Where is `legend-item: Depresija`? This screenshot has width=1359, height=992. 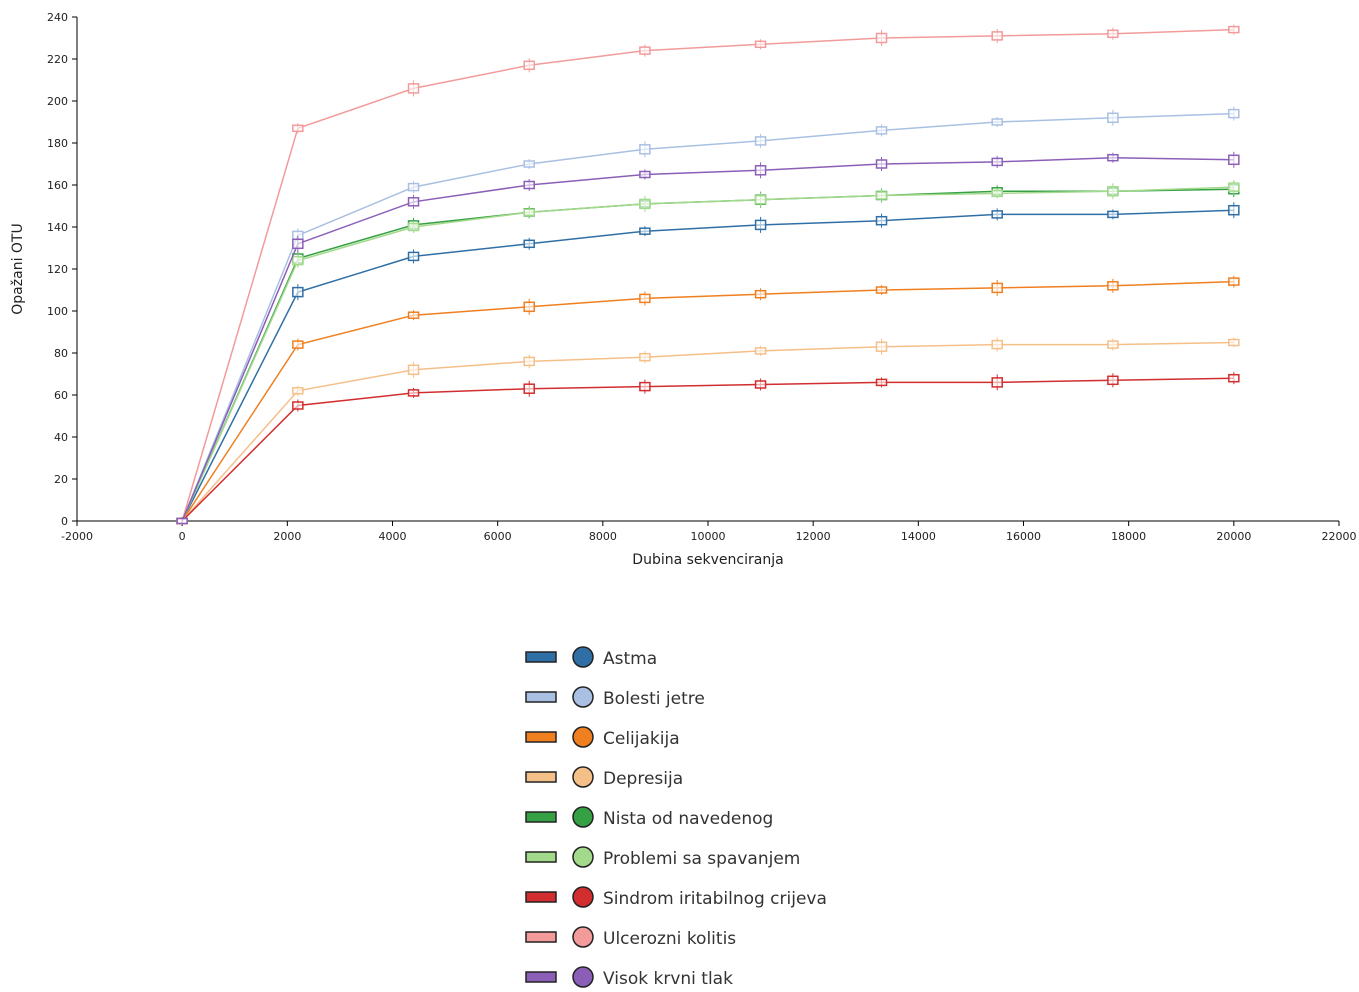
legend-item: Depresija is located at coordinates (604, 777).